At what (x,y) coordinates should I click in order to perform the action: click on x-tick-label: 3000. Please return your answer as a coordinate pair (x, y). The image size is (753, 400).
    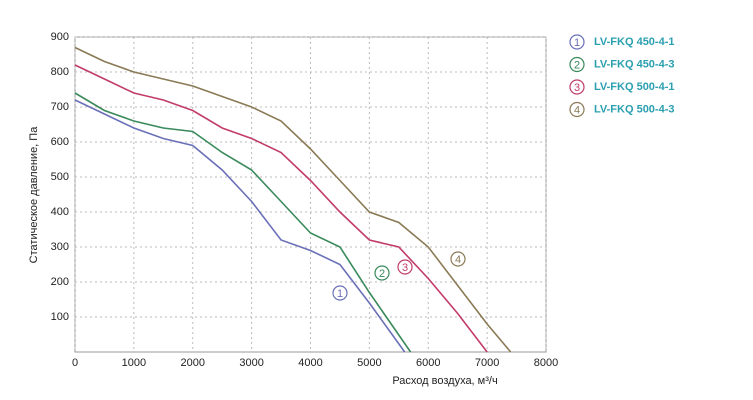
    Looking at the image, I should click on (251, 363).